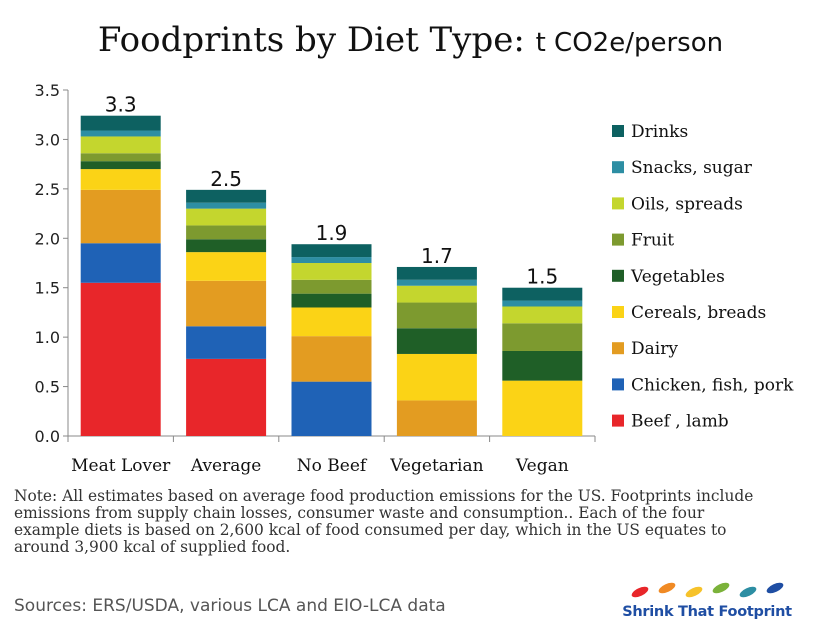 Image resolution: width=821 pixels, height=634 pixels. Describe the element at coordinates (47, 238) in the screenshot. I see `y-tick-label: 2.0` at that location.